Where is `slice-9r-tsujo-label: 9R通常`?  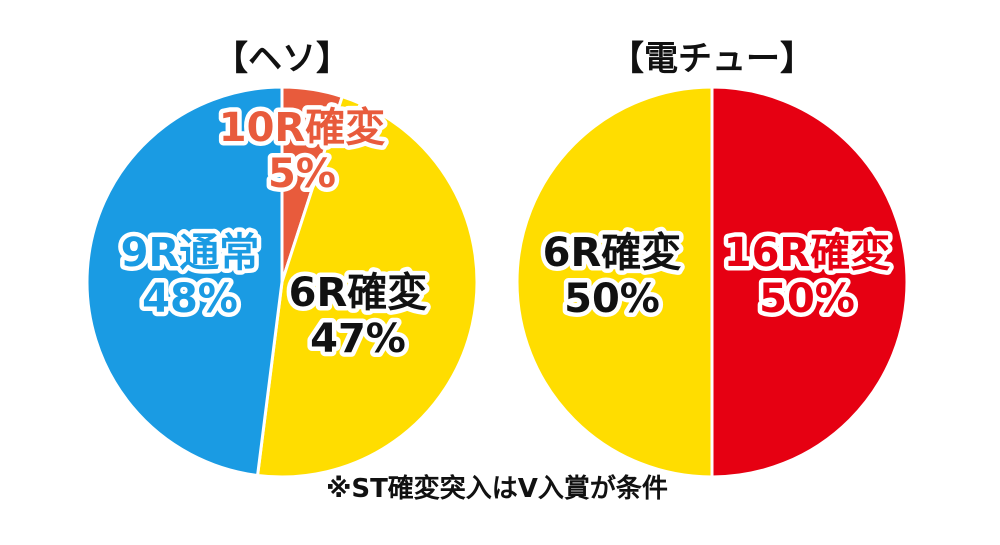 slice-9r-tsujo-label: 9R通常 is located at coordinates (190, 253).